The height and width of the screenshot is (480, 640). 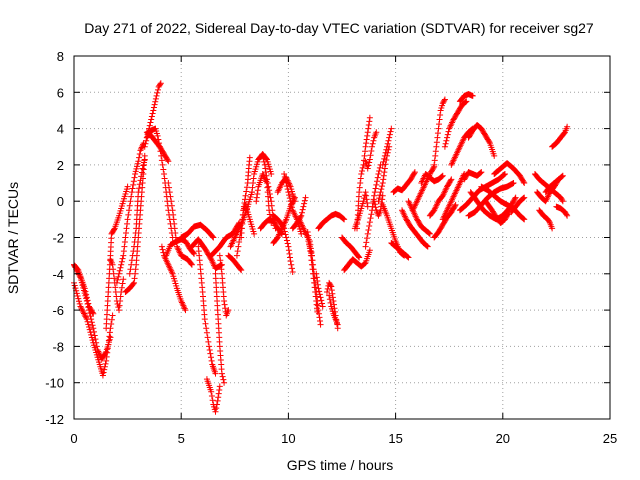 What do you see at coordinates (60, 129) in the screenshot?
I see `y-tick-label: 4` at bounding box center [60, 129].